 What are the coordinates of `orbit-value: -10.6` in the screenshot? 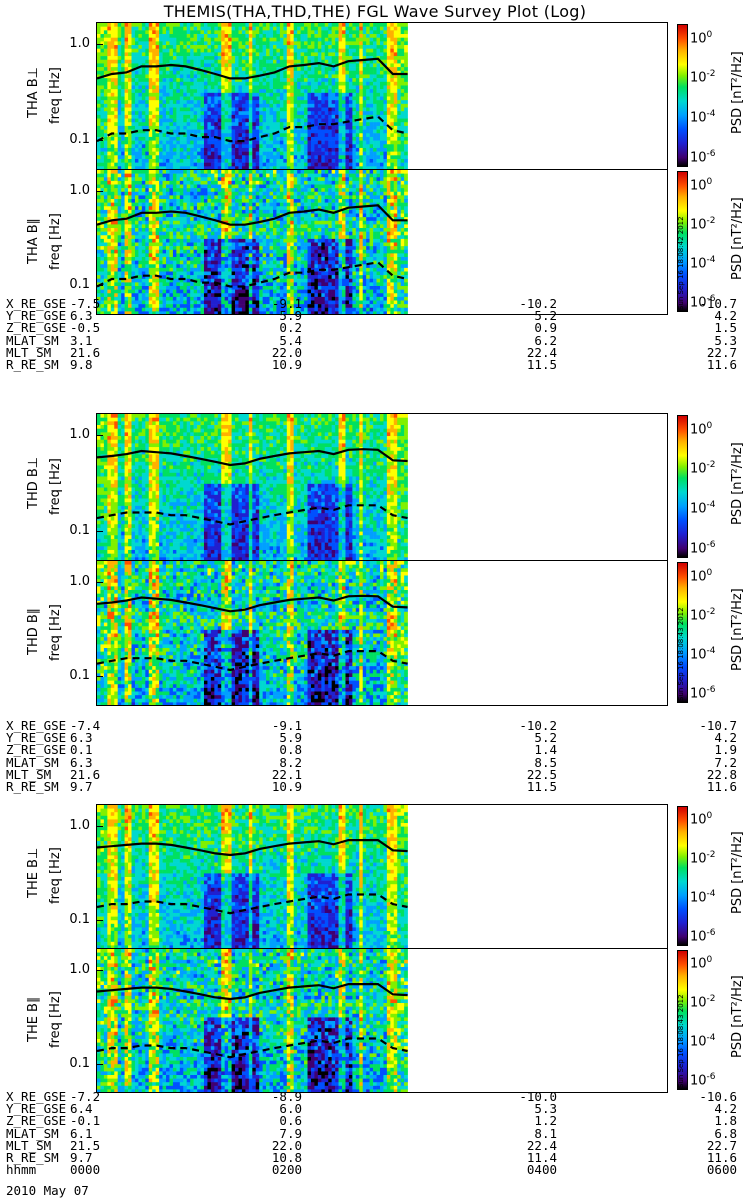 It's located at (718, 1096).